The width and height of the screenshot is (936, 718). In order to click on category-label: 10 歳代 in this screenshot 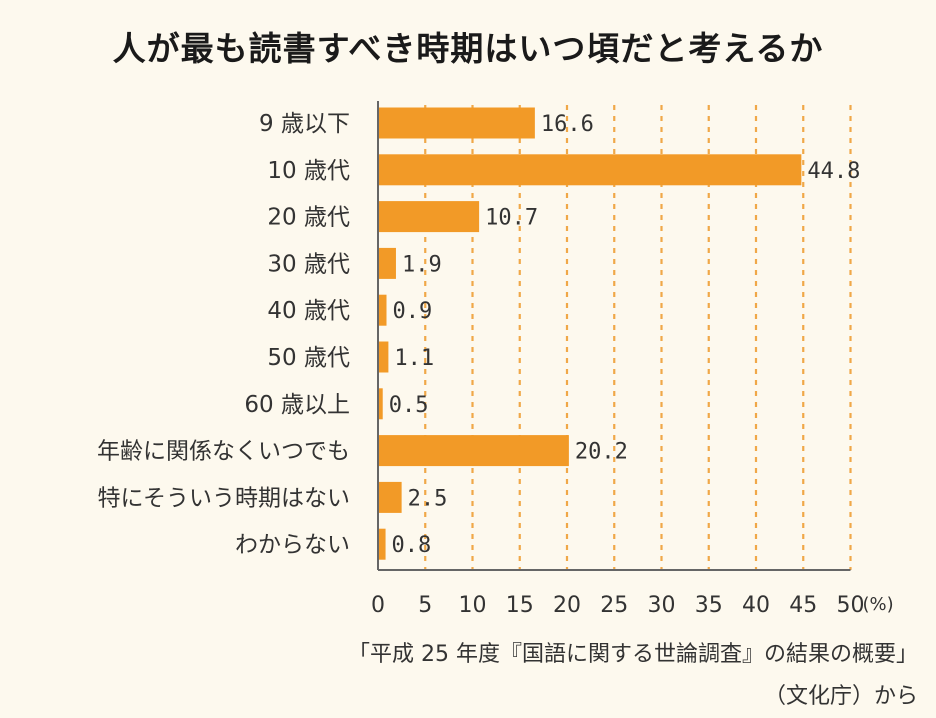, I will do `click(308, 171)`.